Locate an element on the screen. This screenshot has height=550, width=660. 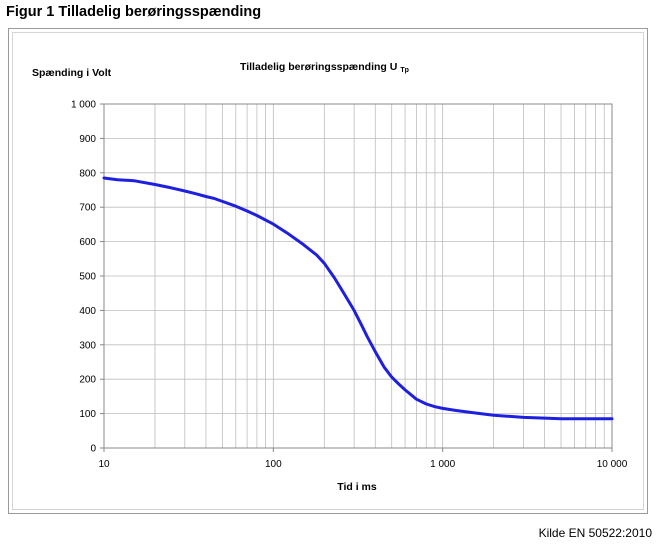
y-tick-label: 500 is located at coordinates (87, 277).